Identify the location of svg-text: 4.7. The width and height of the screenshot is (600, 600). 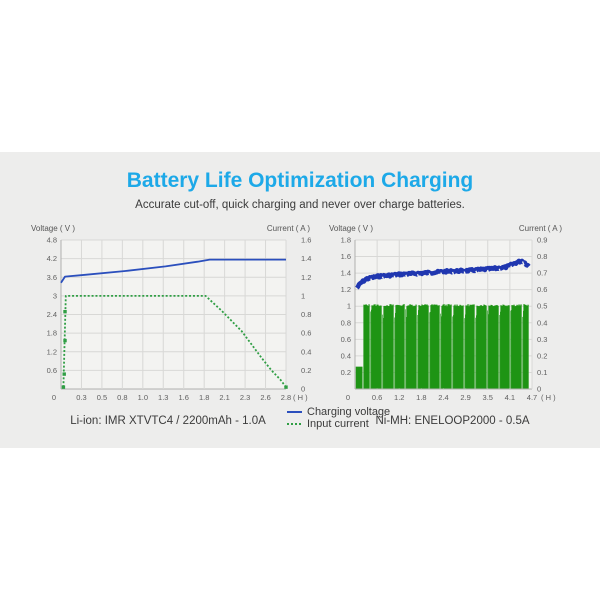
(532, 397).